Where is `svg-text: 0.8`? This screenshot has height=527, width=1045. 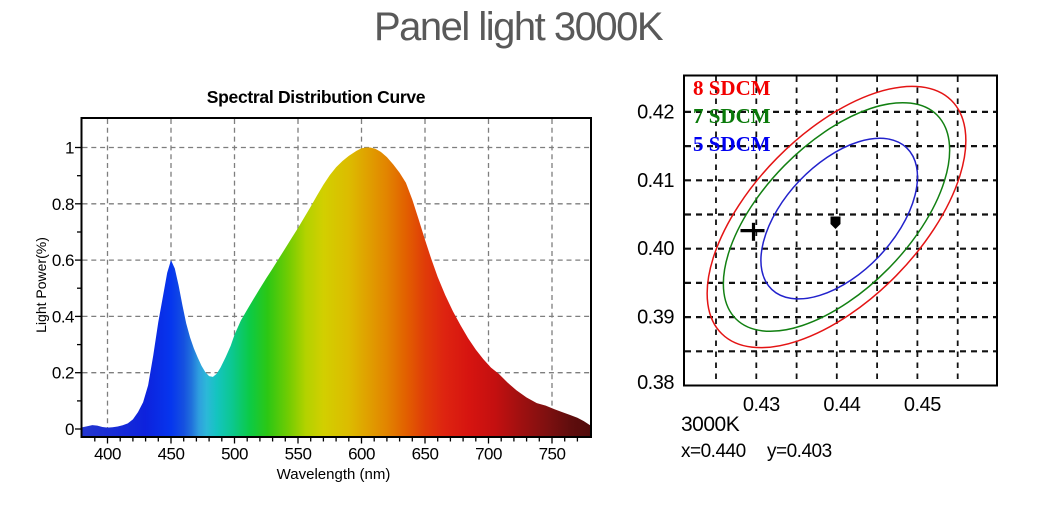 svg-text: 0.8 is located at coordinates (63, 204).